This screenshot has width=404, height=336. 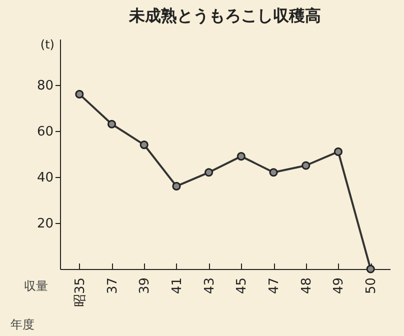 I want to click on y-tick-label: 40, so click(x=45, y=178).